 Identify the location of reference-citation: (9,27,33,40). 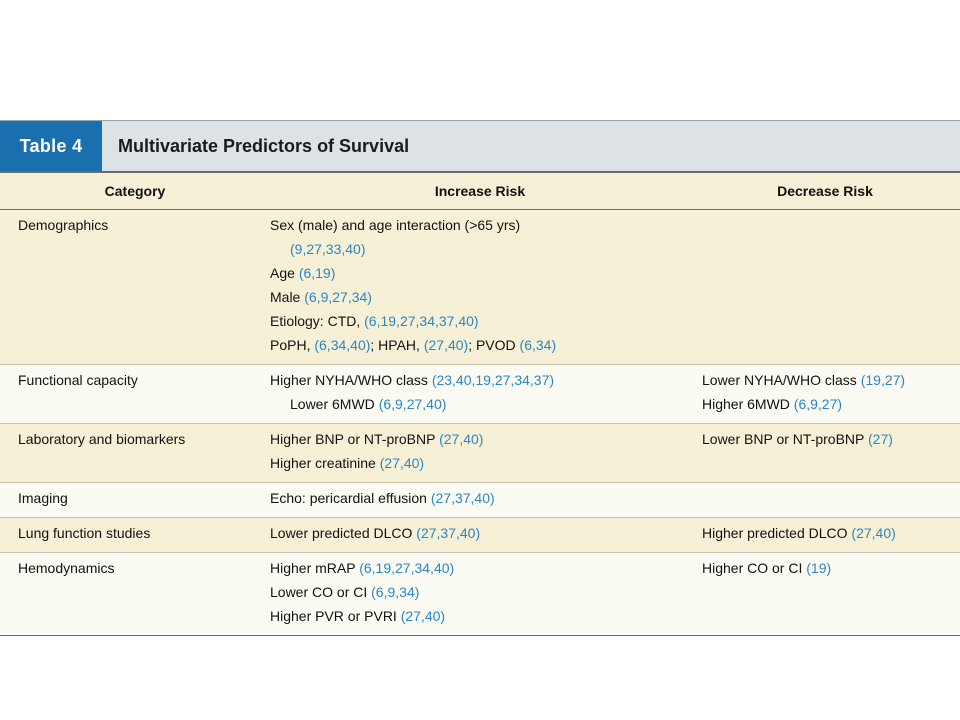
(328, 249).